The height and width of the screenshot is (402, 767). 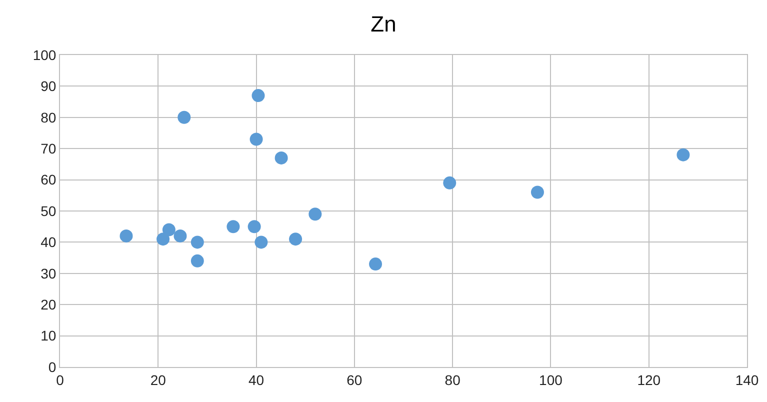 What do you see at coordinates (48, 180) in the screenshot?
I see `y-tick-label: 60` at bounding box center [48, 180].